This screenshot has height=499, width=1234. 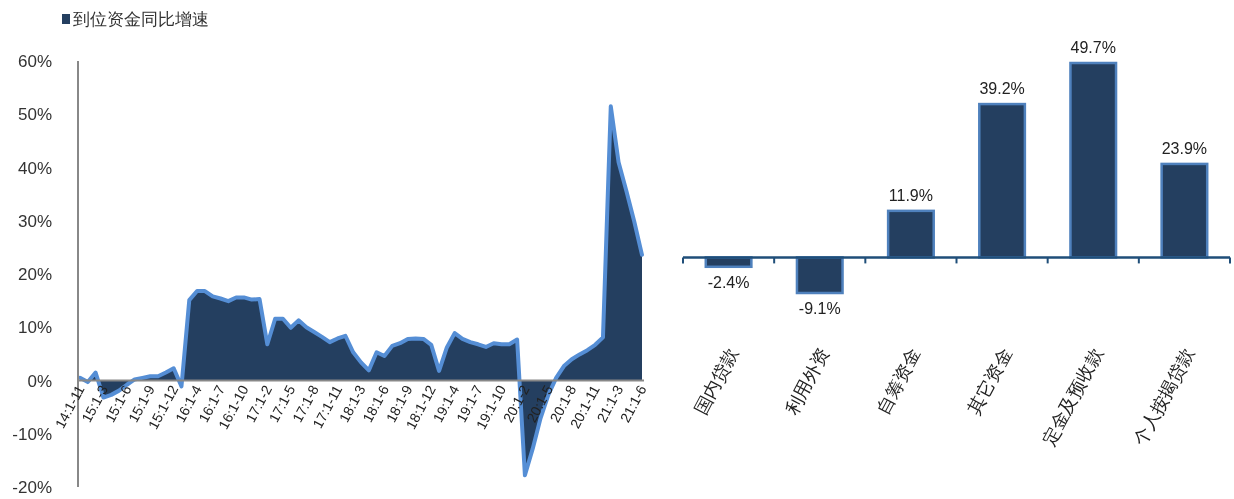 I want to click on data-label: 39.2%, so click(x=1002, y=89).